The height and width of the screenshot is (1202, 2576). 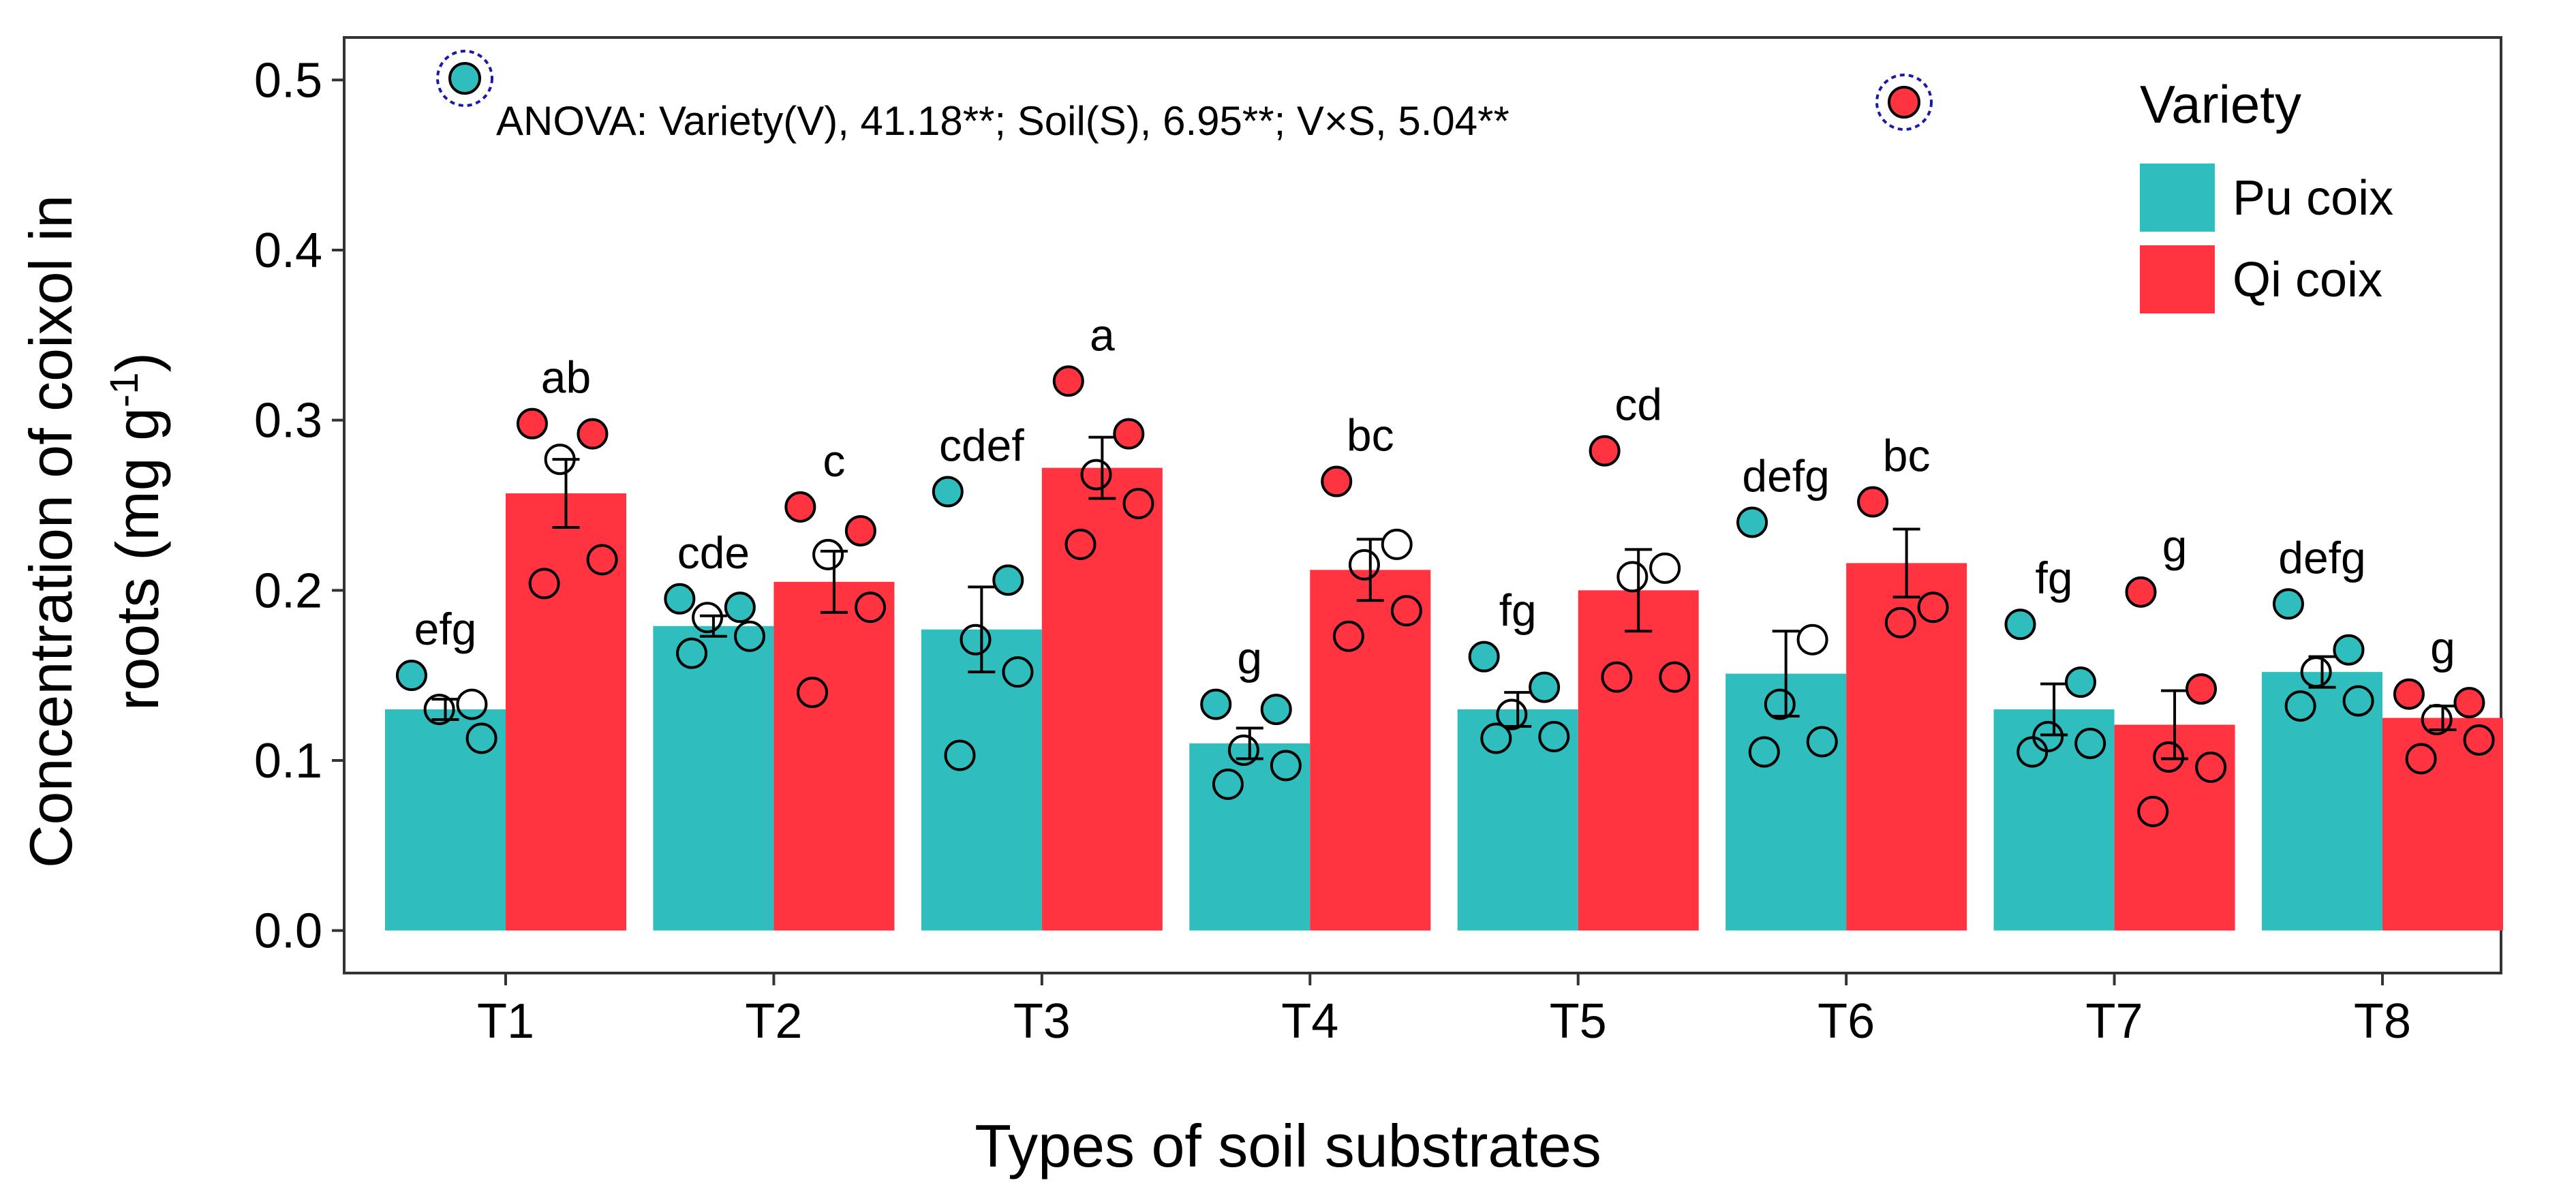 What do you see at coordinates (2175, 546) in the screenshot?
I see `sig-letter-qi-coix-T7: g` at bounding box center [2175, 546].